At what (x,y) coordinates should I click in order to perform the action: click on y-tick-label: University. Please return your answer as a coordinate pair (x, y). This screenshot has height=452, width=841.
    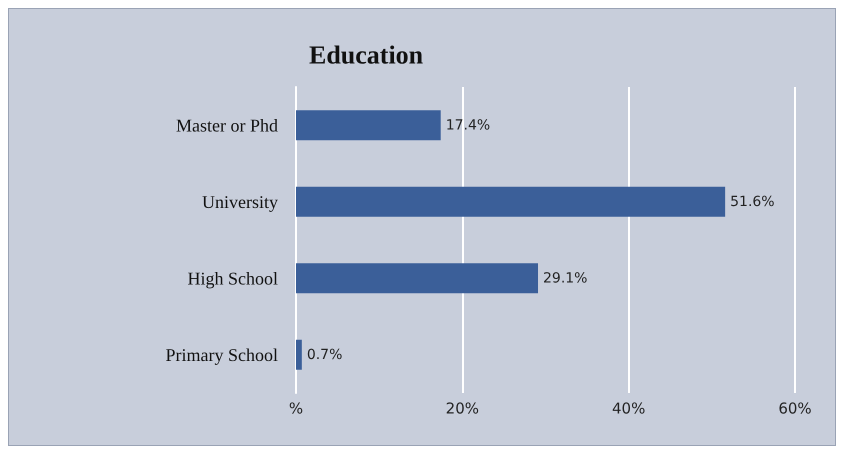
    Looking at the image, I should click on (240, 202).